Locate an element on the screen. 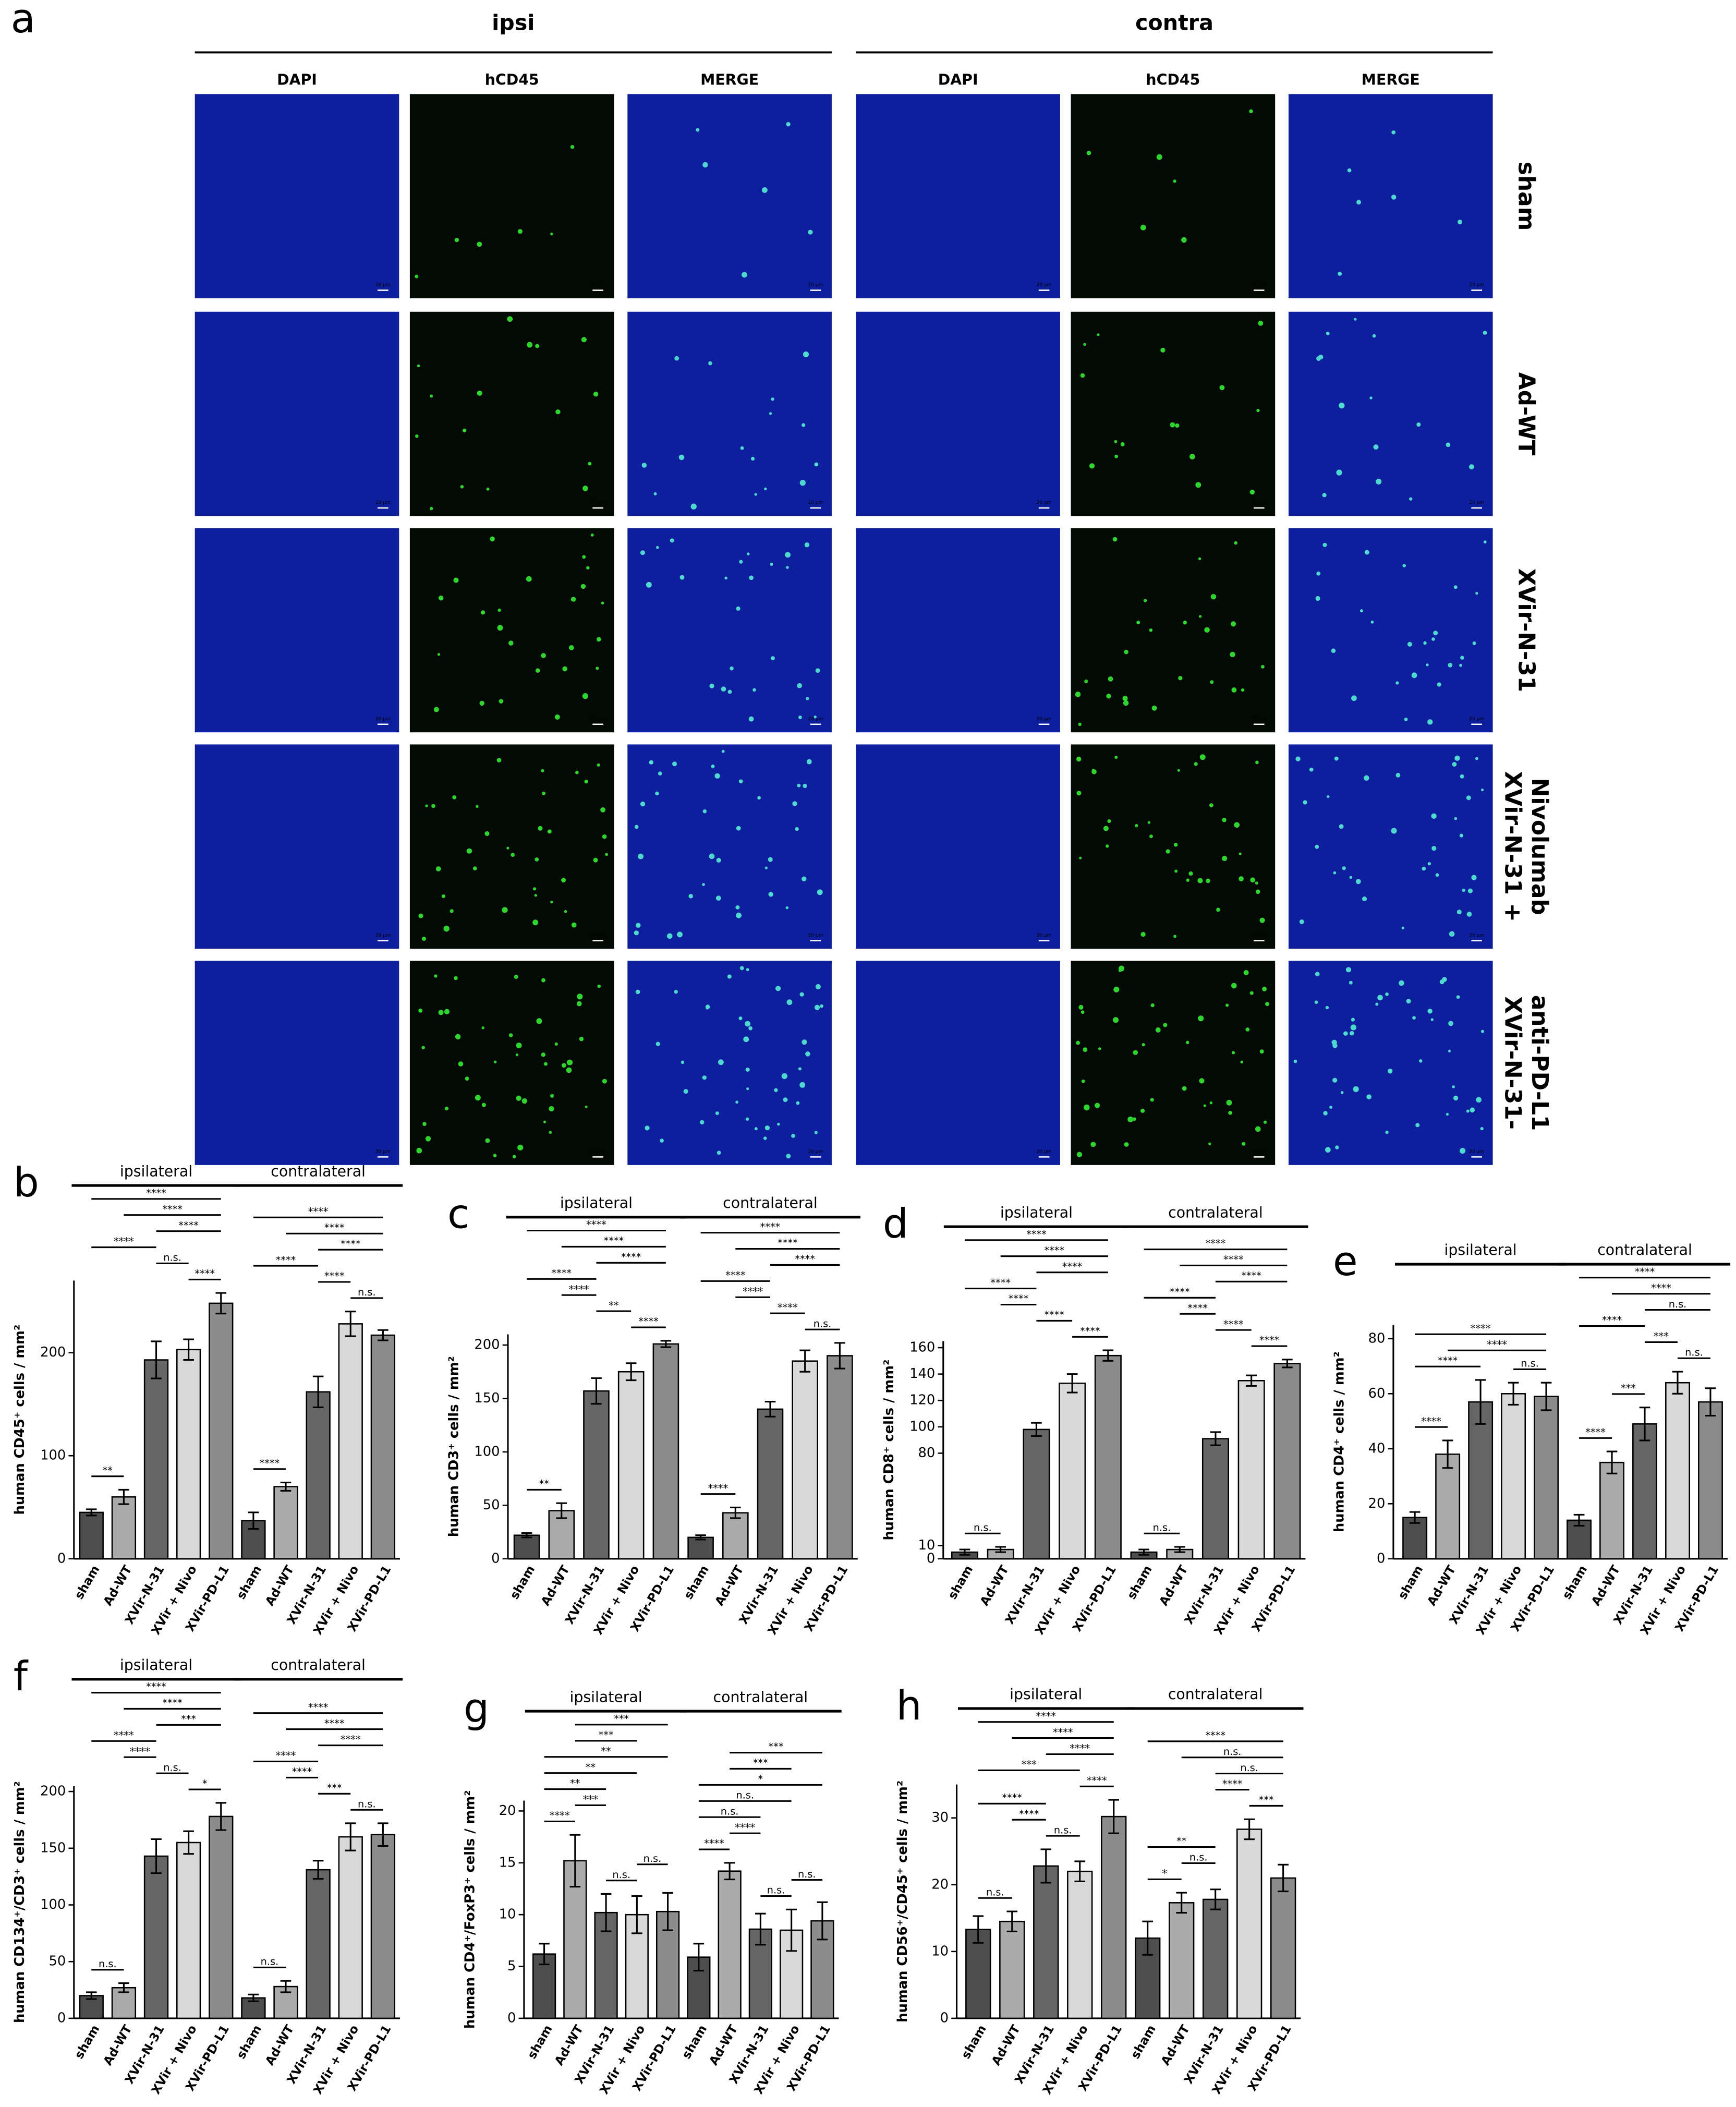 The image size is (1736, 2107). y-tick-label: 20 is located at coordinates (940, 1884).